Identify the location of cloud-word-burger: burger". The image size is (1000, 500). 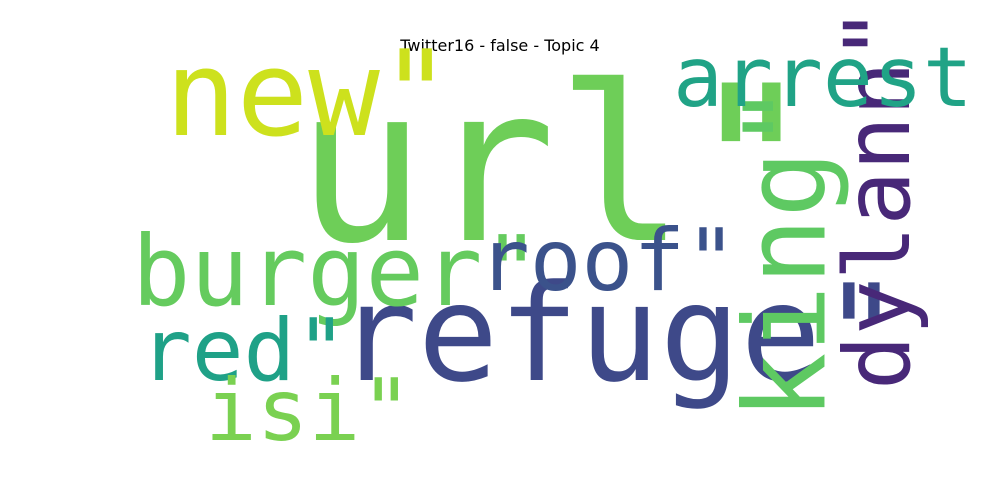
(336, 271).